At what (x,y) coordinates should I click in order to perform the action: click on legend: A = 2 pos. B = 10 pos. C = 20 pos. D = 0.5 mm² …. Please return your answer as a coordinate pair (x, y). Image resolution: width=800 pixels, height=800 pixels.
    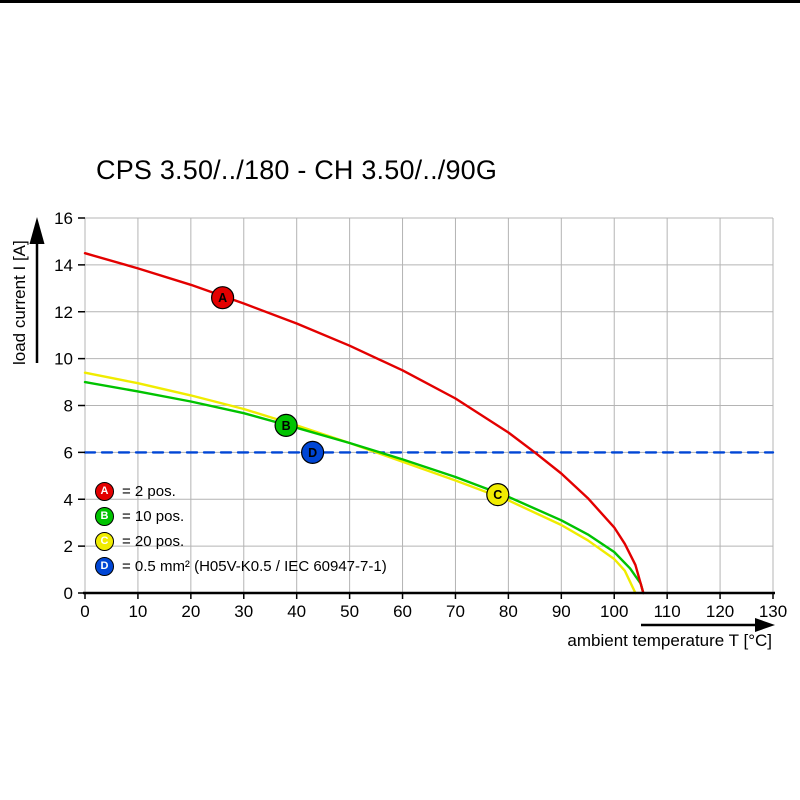
    Looking at the image, I should click on (241, 529).